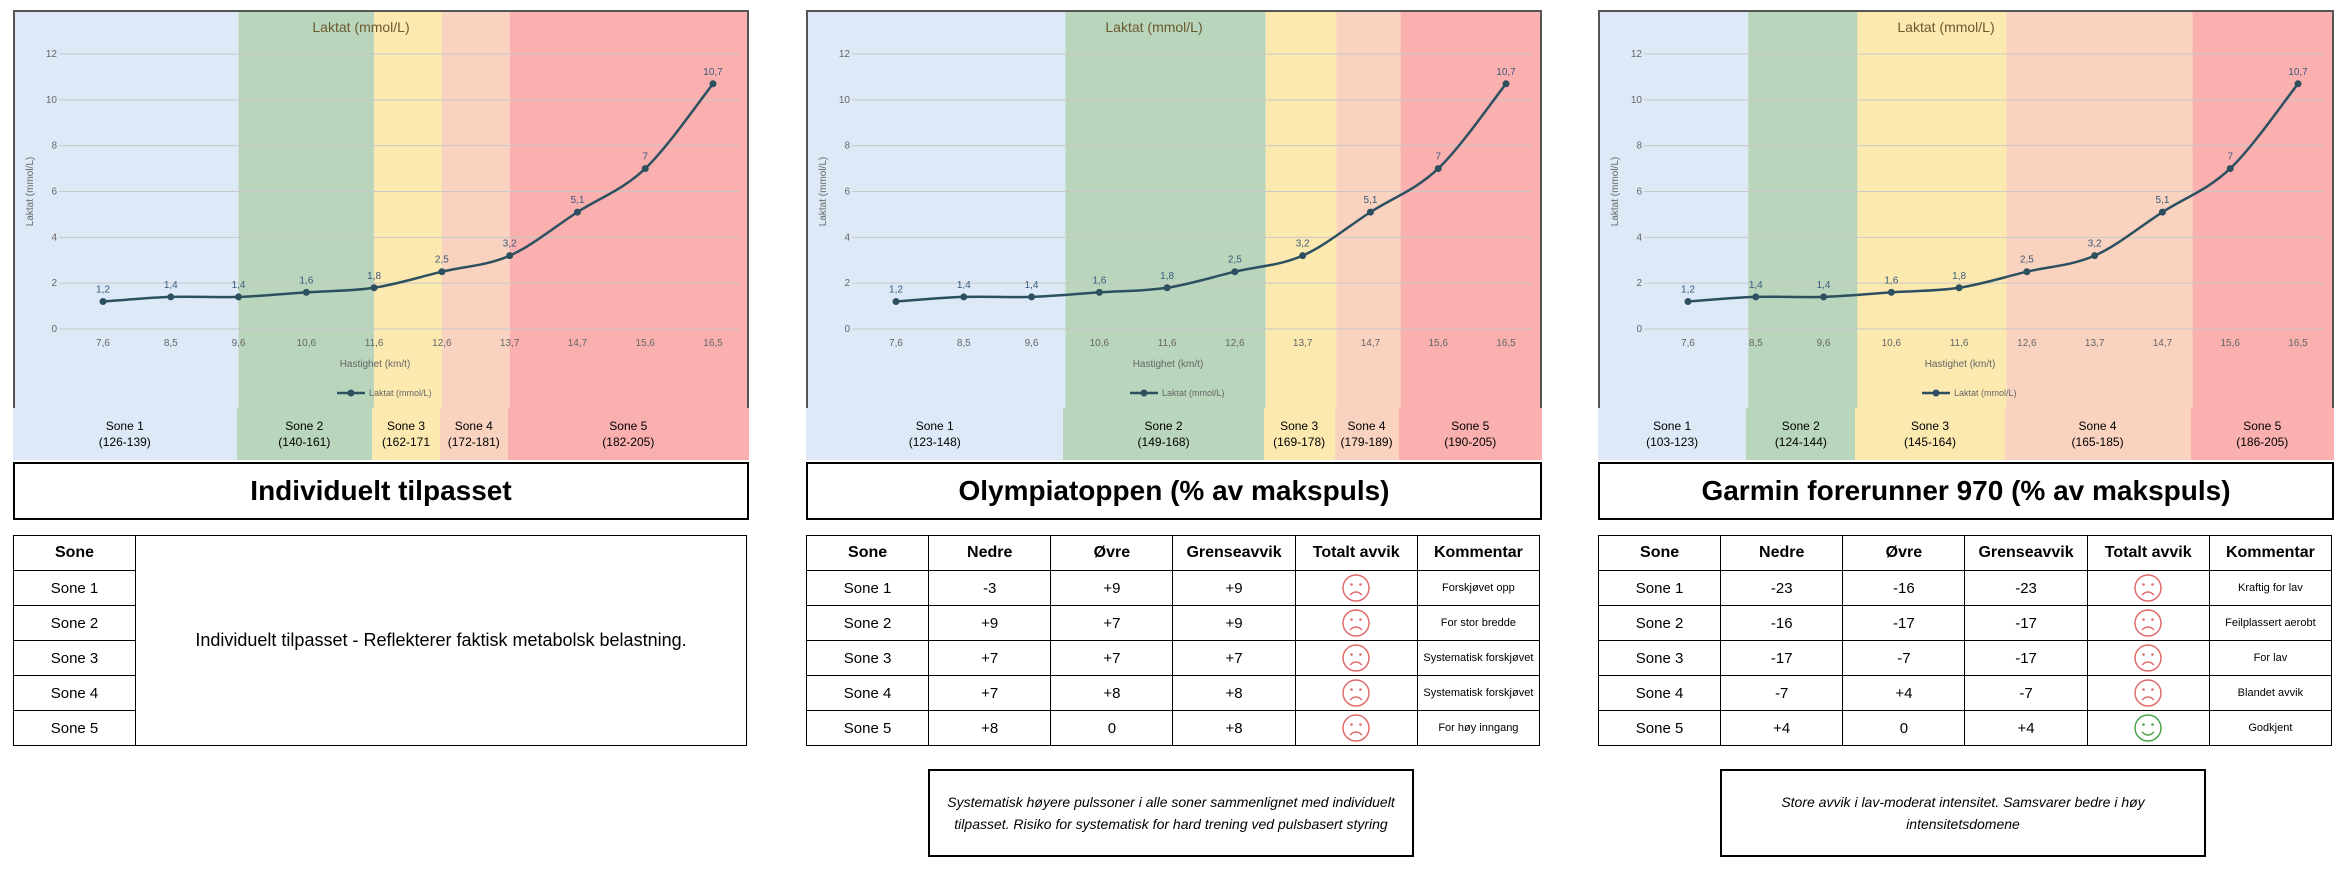 The image size is (2340, 882). Describe the element at coordinates (1438, 343) in the screenshot. I see `x-tick-label: 15,6` at that location.